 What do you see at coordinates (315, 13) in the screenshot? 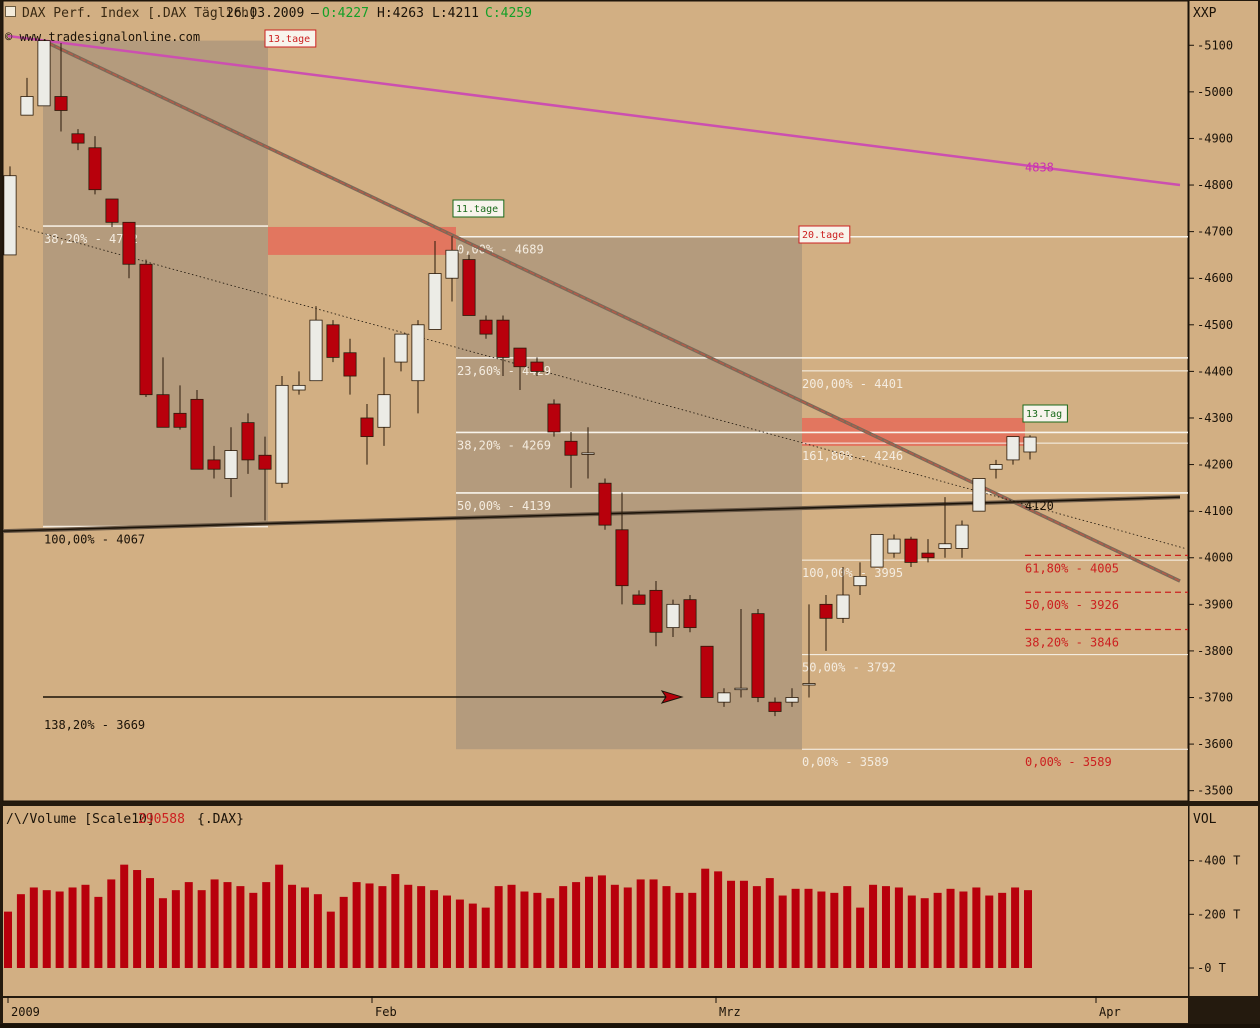
I see `header-dash: –` at bounding box center [315, 13].